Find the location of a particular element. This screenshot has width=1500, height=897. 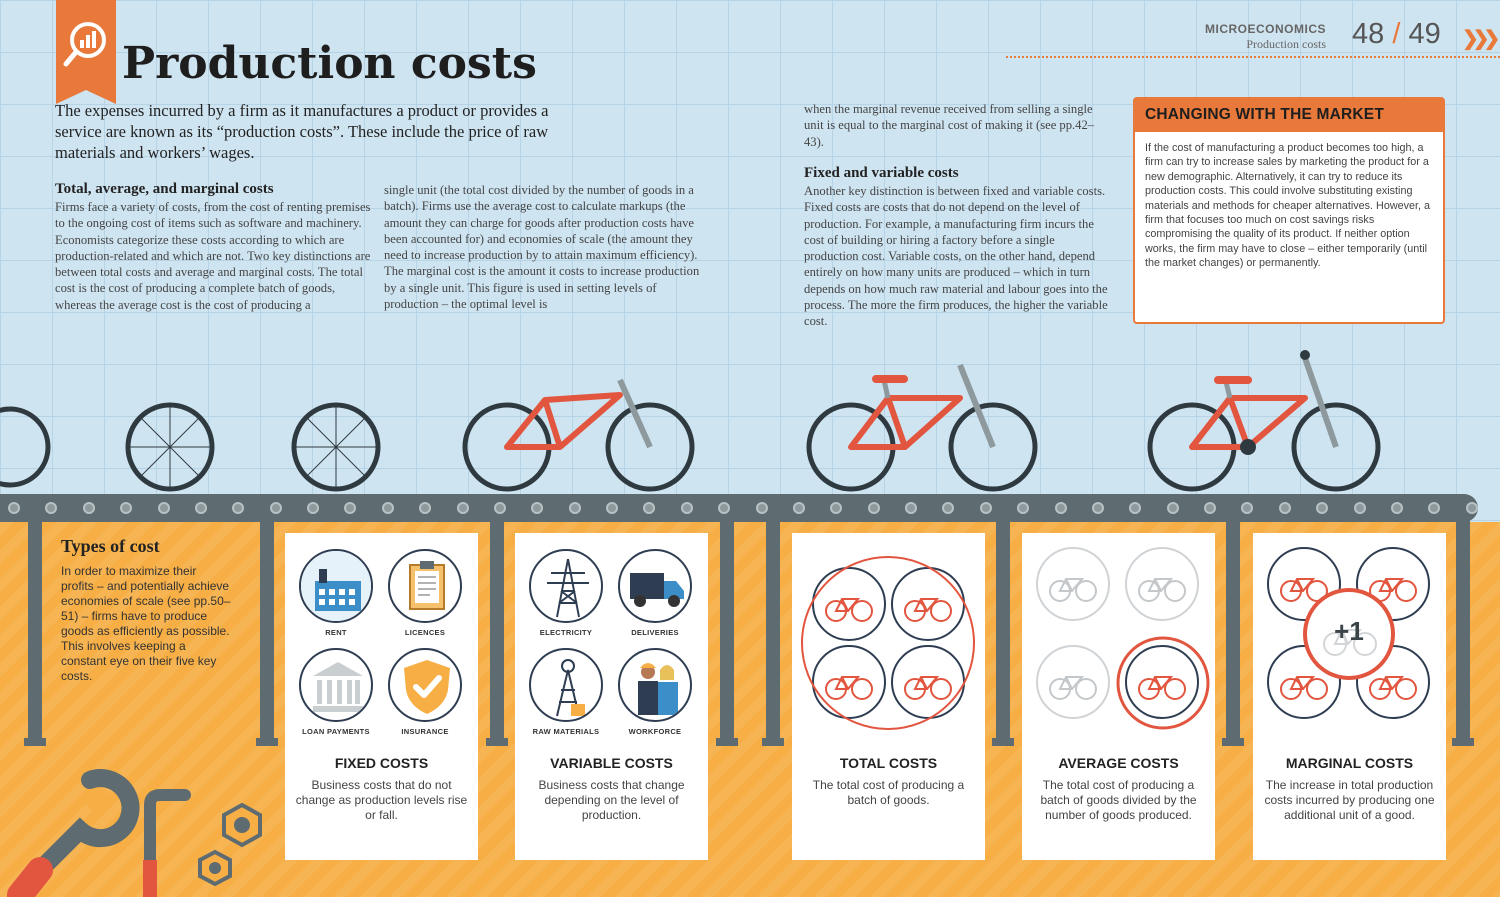

page-title: Production costs is located at coordinates (329, 63).